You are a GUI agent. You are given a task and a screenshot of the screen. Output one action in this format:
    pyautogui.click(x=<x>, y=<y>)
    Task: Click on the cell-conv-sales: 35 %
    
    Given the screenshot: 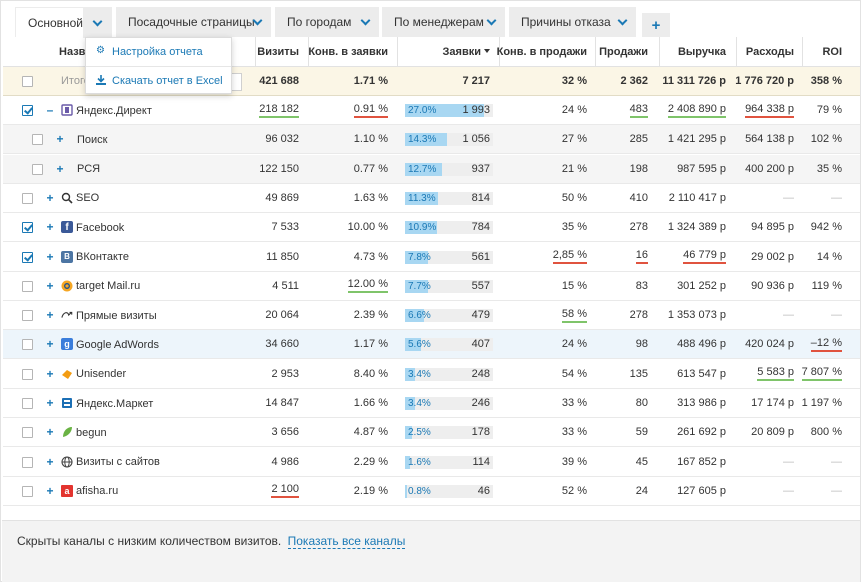 What is the action you would take?
    pyautogui.click(x=543, y=227)
    